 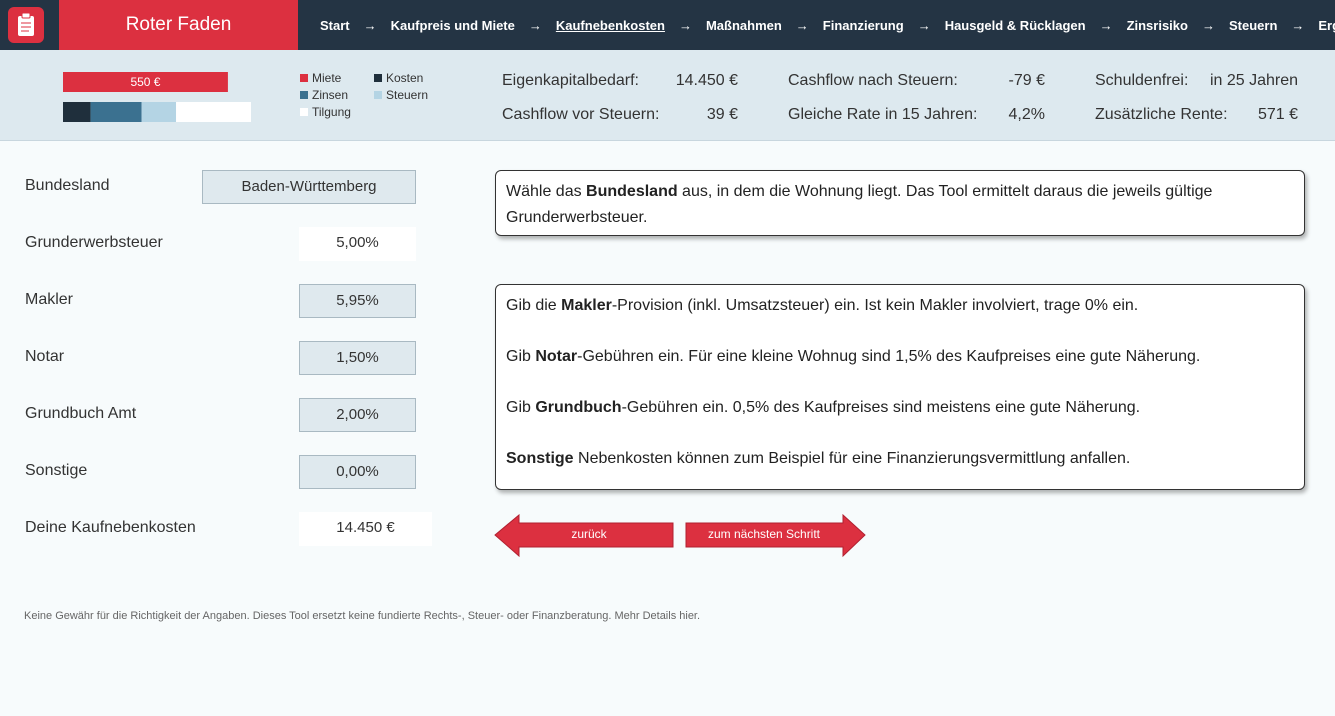 I want to click on nav-step: Maßnahmen, so click(x=743, y=25).